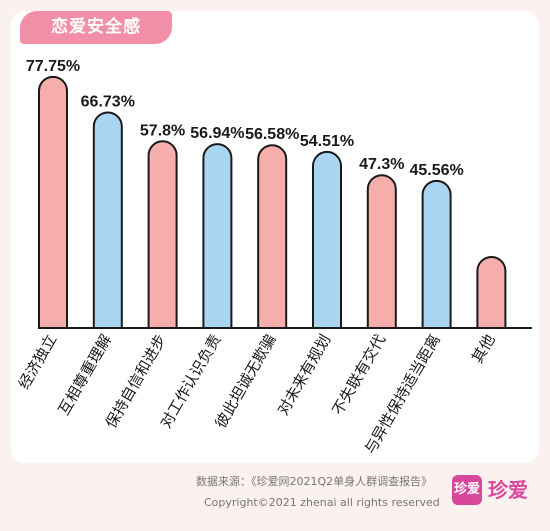 Image resolution: width=550 pixels, height=531 pixels. What do you see at coordinates (85, 374) in the screenshot?
I see `category-label: 互相尊重理解` at bounding box center [85, 374].